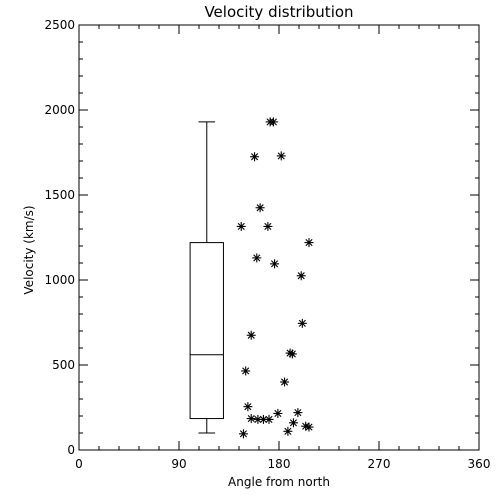 This screenshot has height=500, width=500. What do you see at coordinates (379, 464) in the screenshot?
I see `x-tick-label: 270` at bounding box center [379, 464].